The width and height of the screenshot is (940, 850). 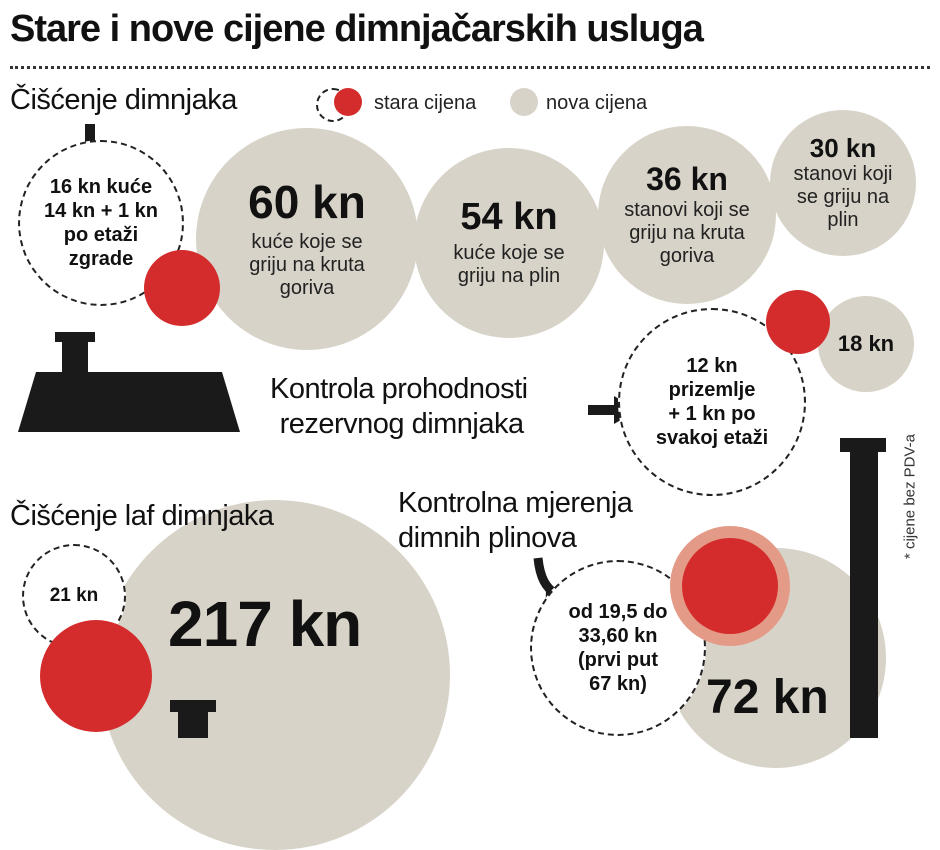 What do you see at coordinates (687, 178) in the screenshot?
I see `price-amount: 36 kn` at bounding box center [687, 178].